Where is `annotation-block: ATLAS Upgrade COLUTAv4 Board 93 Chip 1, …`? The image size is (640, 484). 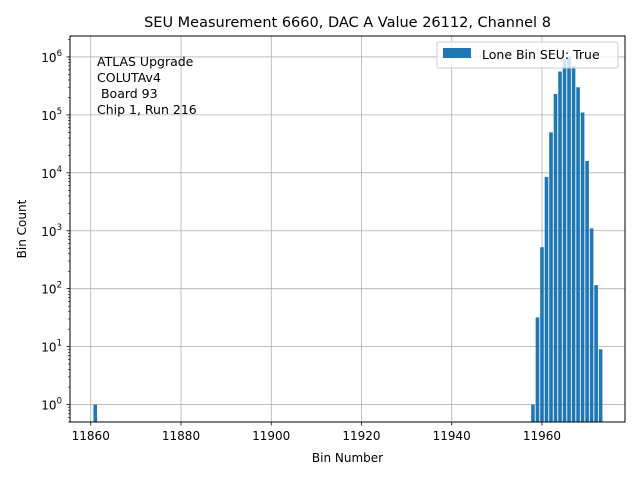 annotation-block: ATLAS Upgrade COLUTAv4 Board 93 Chip 1, … is located at coordinates (147, 85).